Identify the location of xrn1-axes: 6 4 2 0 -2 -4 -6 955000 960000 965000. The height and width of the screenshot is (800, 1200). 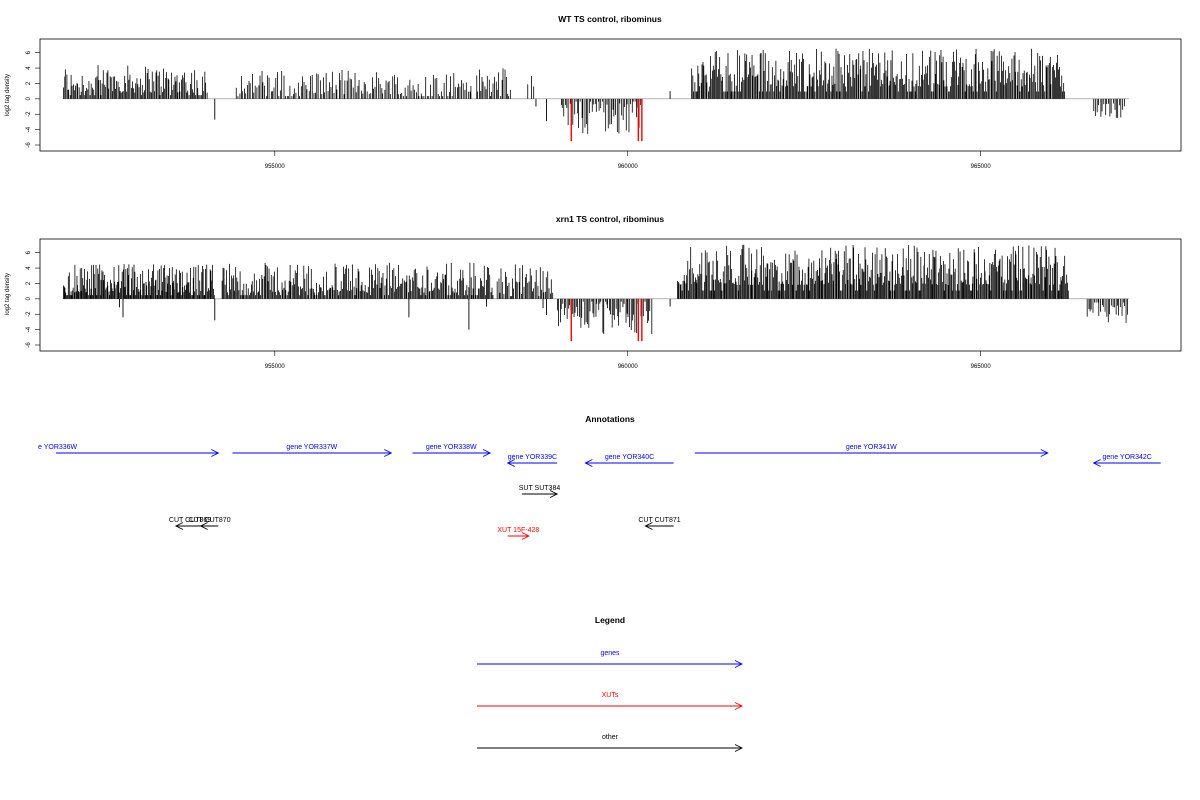
(508, 310).